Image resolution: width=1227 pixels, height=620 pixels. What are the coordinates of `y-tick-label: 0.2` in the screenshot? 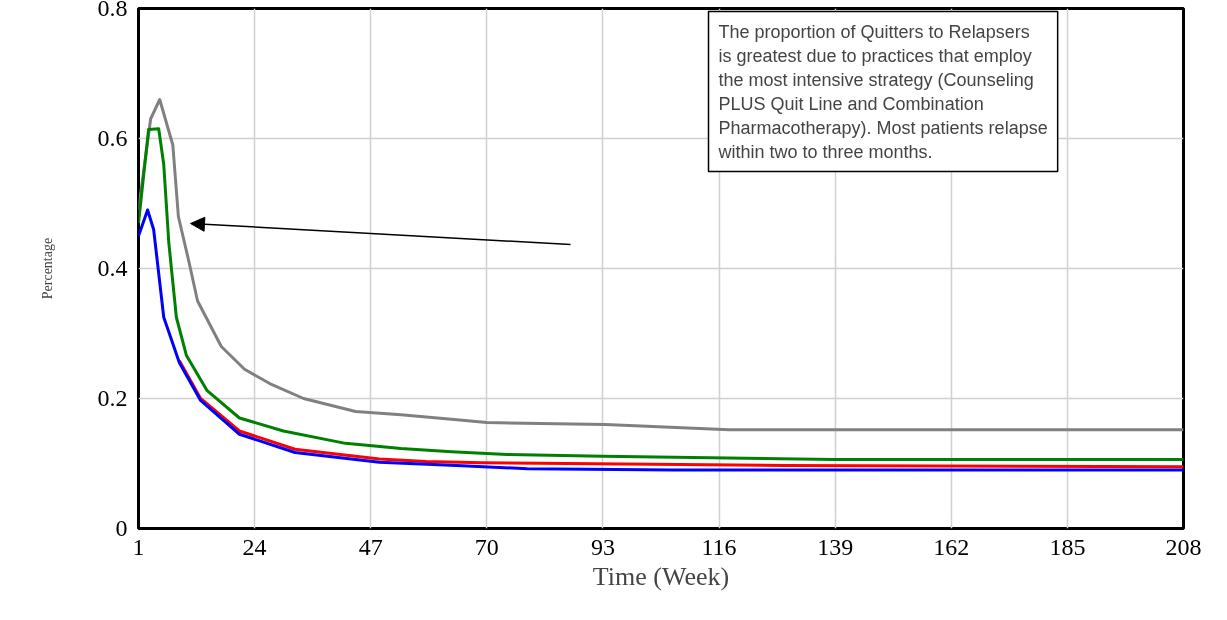 It's located at (112, 398).